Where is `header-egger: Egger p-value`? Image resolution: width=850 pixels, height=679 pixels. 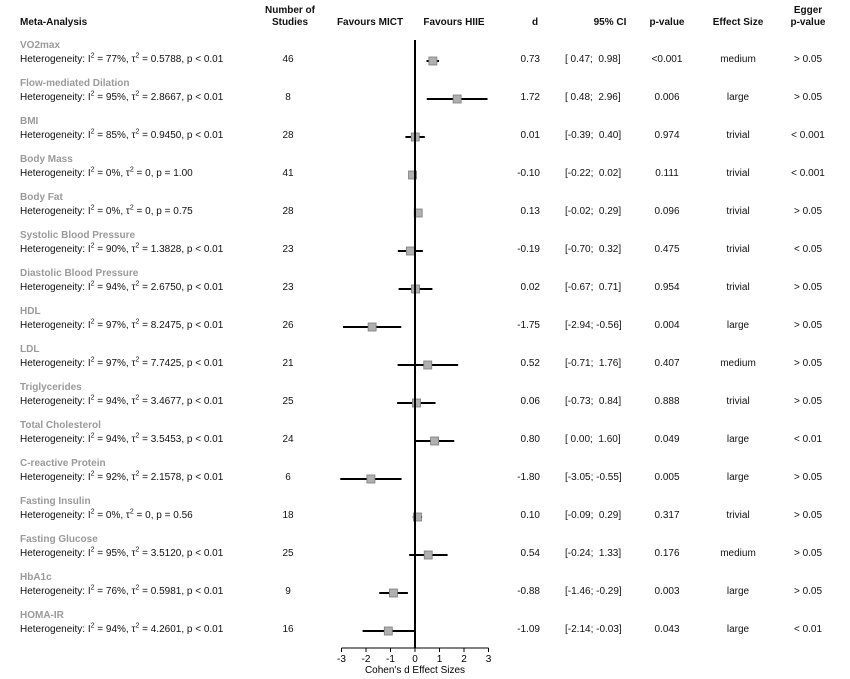
header-egger: Egger p-value is located at coordinates (808, 17).